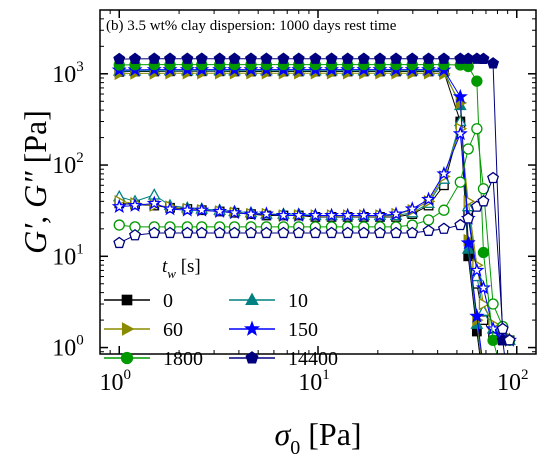 The image size is (544, 463). What do you see at coordinates (138, 301) in the screenshot?
I see `legend-item: 0` at bounding box center [138, 301].